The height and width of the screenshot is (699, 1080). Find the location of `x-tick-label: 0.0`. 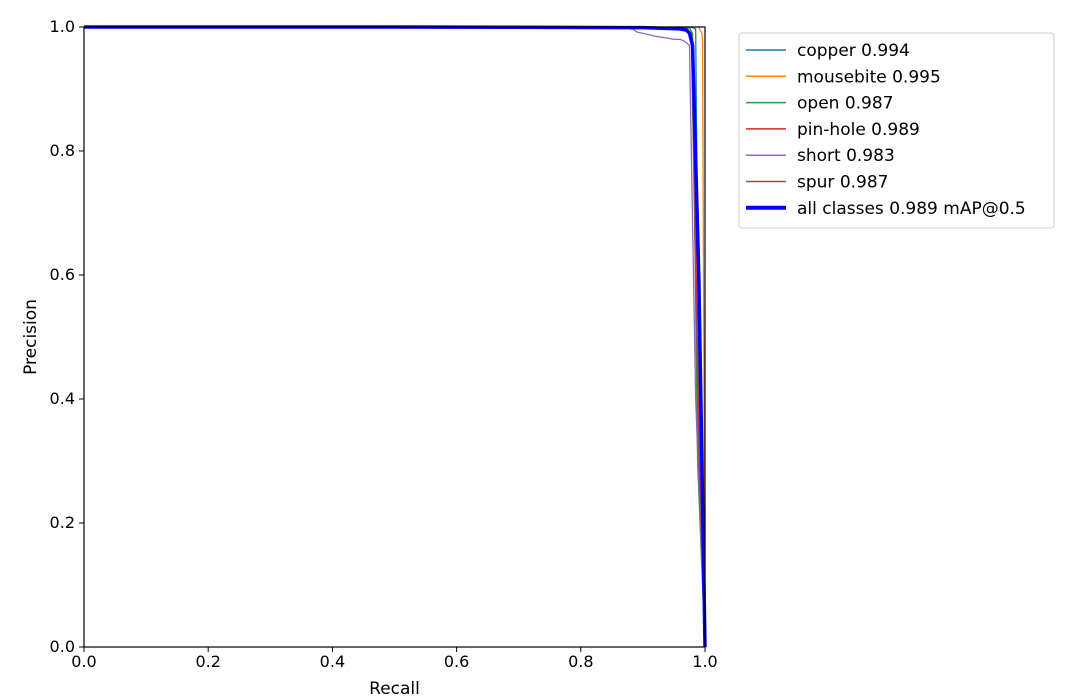

x-tick-label: 0.0 is located at coordinates (83, 661).